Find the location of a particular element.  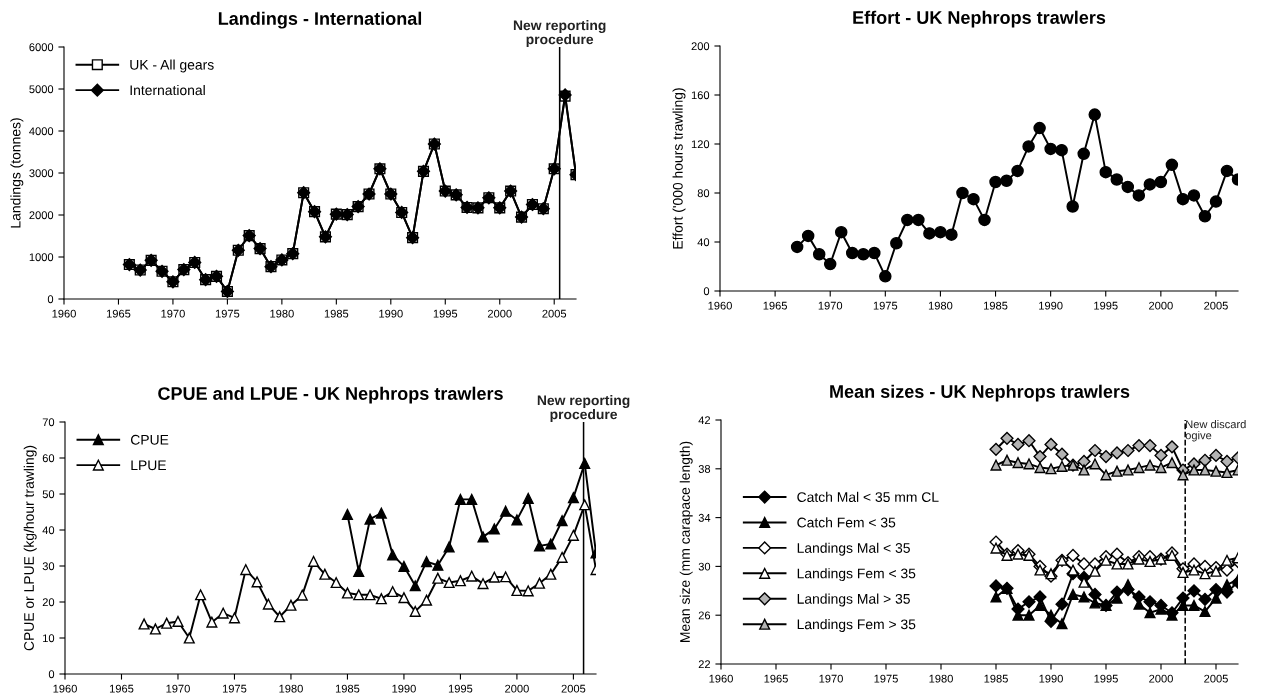

y-axis-title: Effort ('000 hours trawling) is located at coordinates (679, 168).